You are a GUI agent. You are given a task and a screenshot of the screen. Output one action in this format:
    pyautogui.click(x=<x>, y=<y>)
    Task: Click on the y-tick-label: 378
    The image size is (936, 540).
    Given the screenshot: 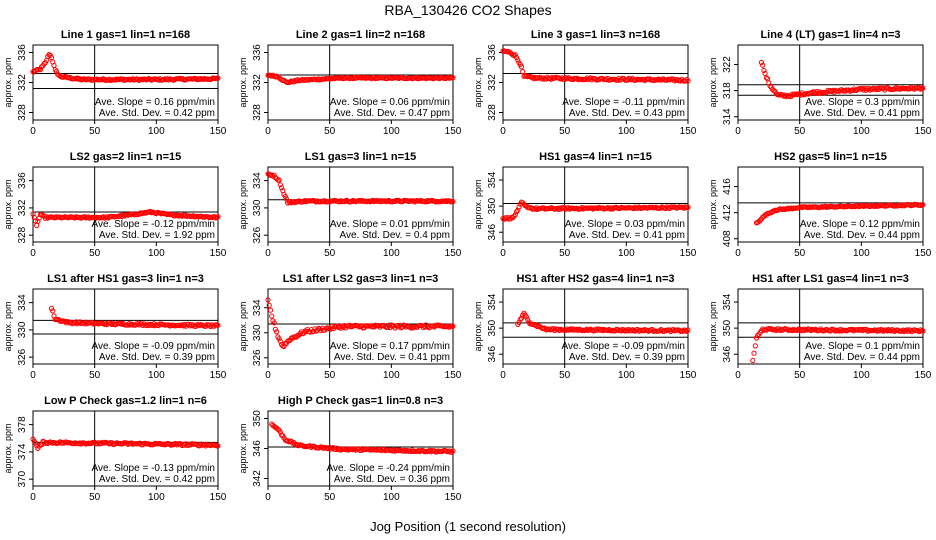 What is the action you would take?
    pyautogui.click(x=22, y=424)
    